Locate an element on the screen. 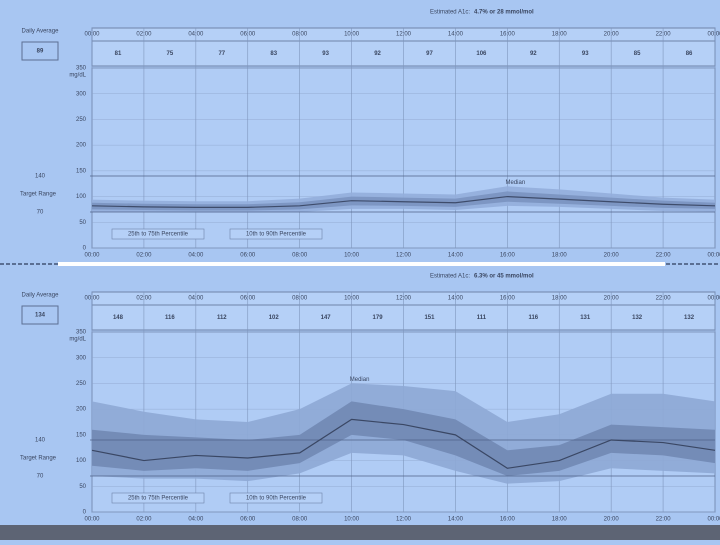  bottom-strip is located at coordinates (360, 532).